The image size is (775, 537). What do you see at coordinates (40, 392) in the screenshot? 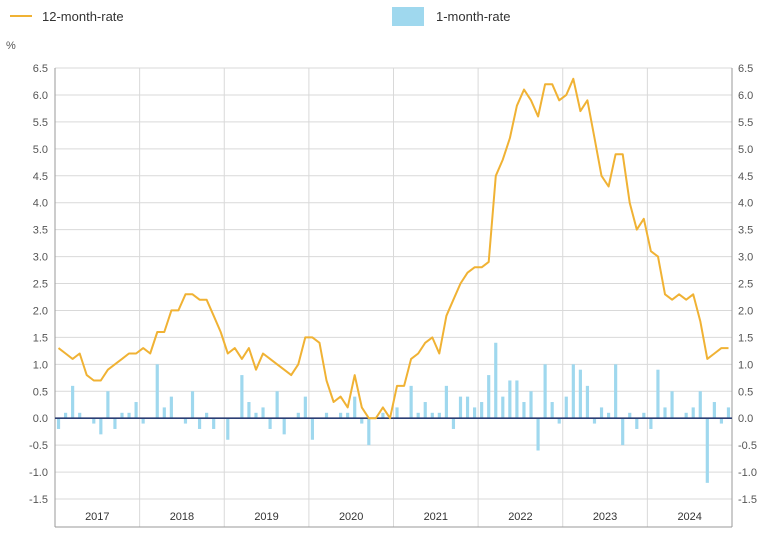
I see `y-tick-label-left: 0.5` at bounding box center [40, 392].